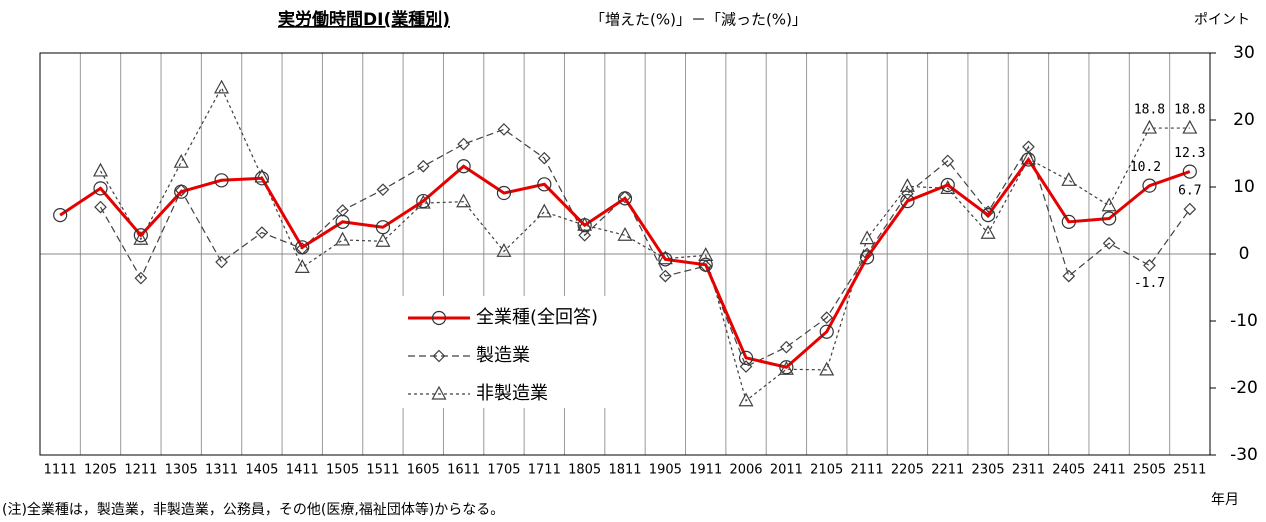  What do you see at coordinates (665, 470) in the screenshot?
I see `x-tick-label: 1905` at bounding box center [665, 470].